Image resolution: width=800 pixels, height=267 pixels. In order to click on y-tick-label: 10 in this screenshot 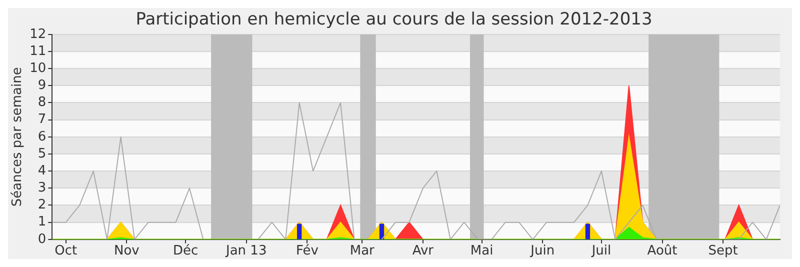, I will do `click(38, 68)`.